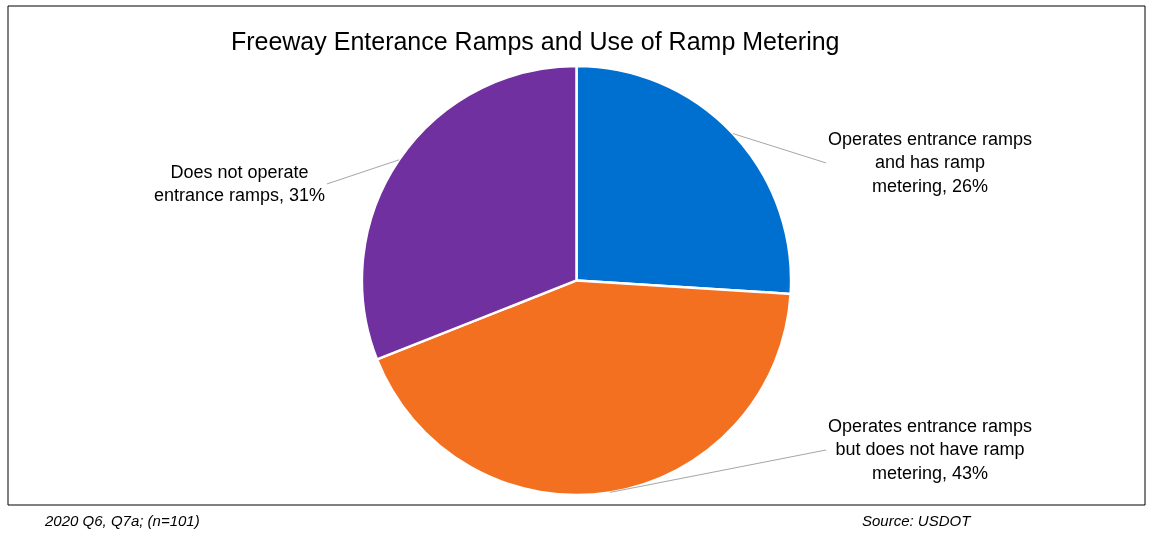 Image resolution: width=1151 pixels, height=535 pixels. What do you see at coordinates (930, 449) in the screenshot?
I see `slice-label: Operates entrance ramps but does not have ramp metering, 43%` at bounding box center [930, 449].